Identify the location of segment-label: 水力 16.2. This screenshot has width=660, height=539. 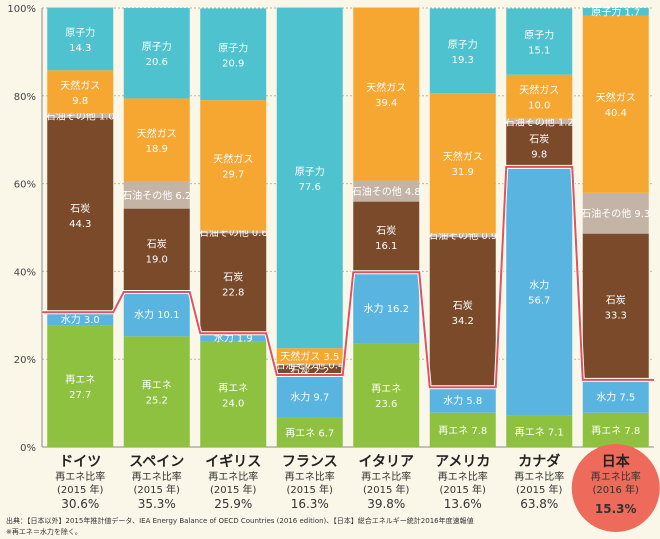
(386, 308).